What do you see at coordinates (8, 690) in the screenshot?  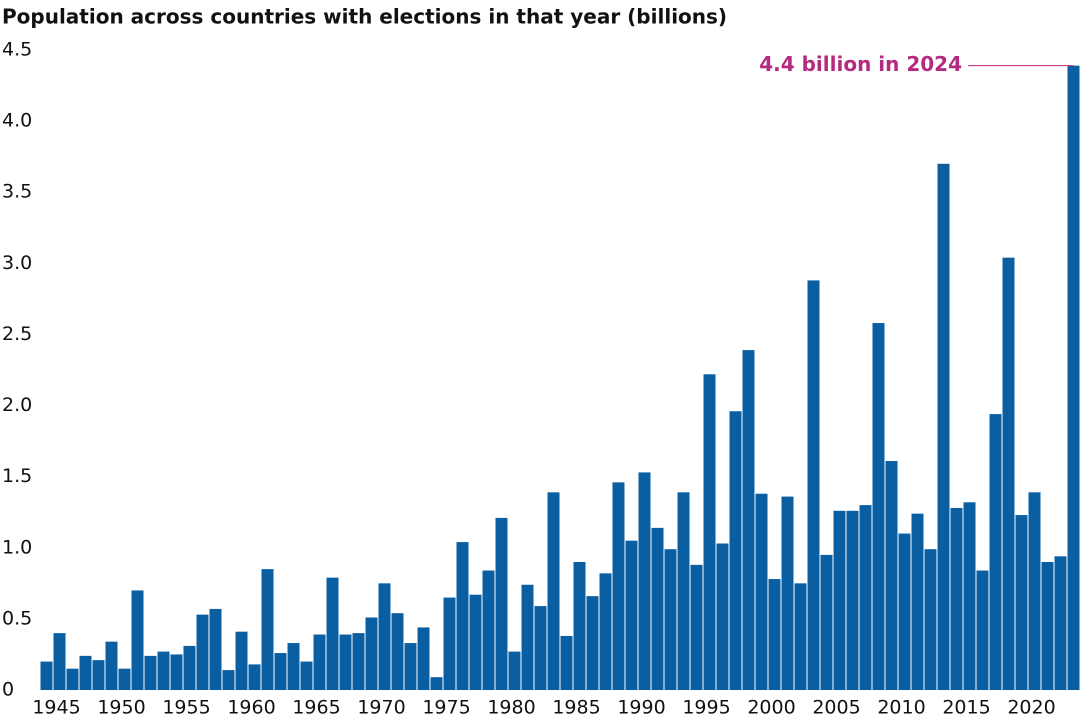 I see `y-tick-label: 0` at bounding box center [8, 690].